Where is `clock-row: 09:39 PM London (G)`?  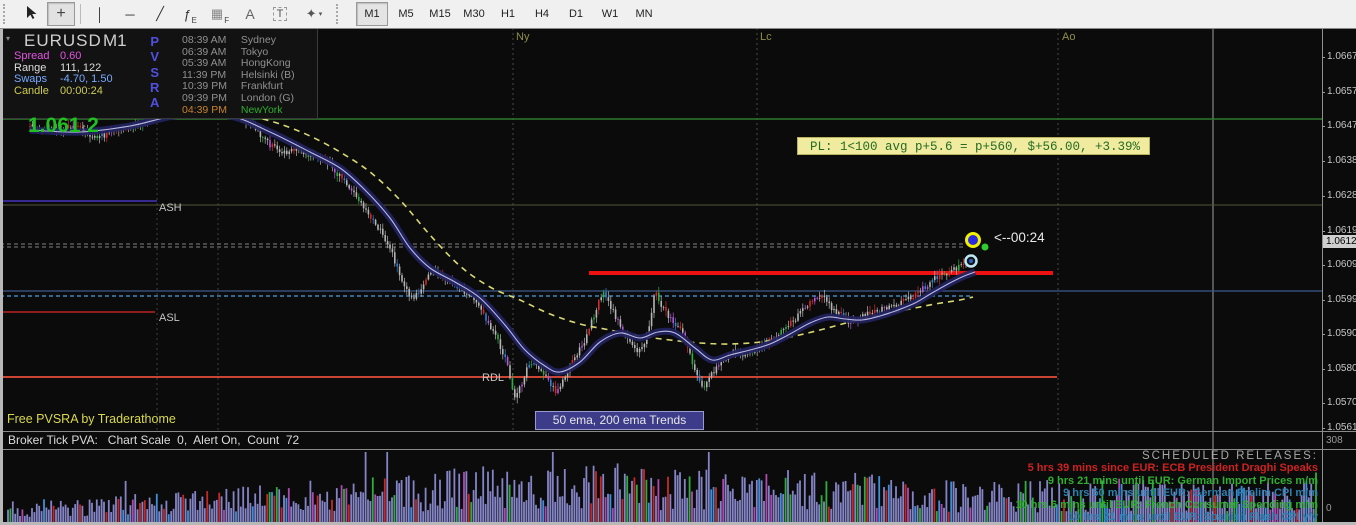
clock-row: 09:39 PM London (G) is located at coordinates (238, 98).